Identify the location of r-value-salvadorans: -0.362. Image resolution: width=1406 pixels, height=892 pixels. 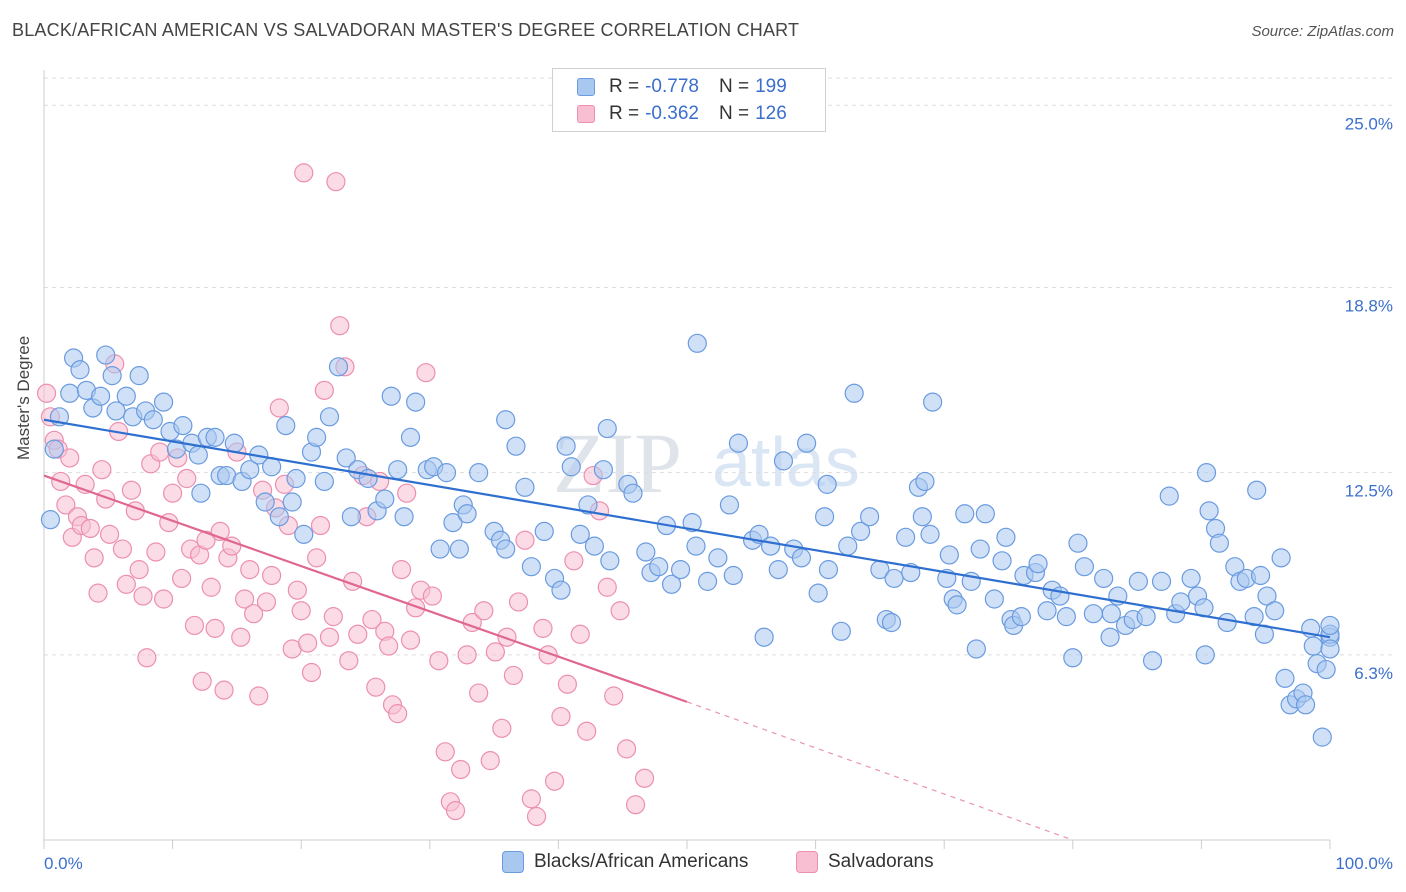
(672, 113).